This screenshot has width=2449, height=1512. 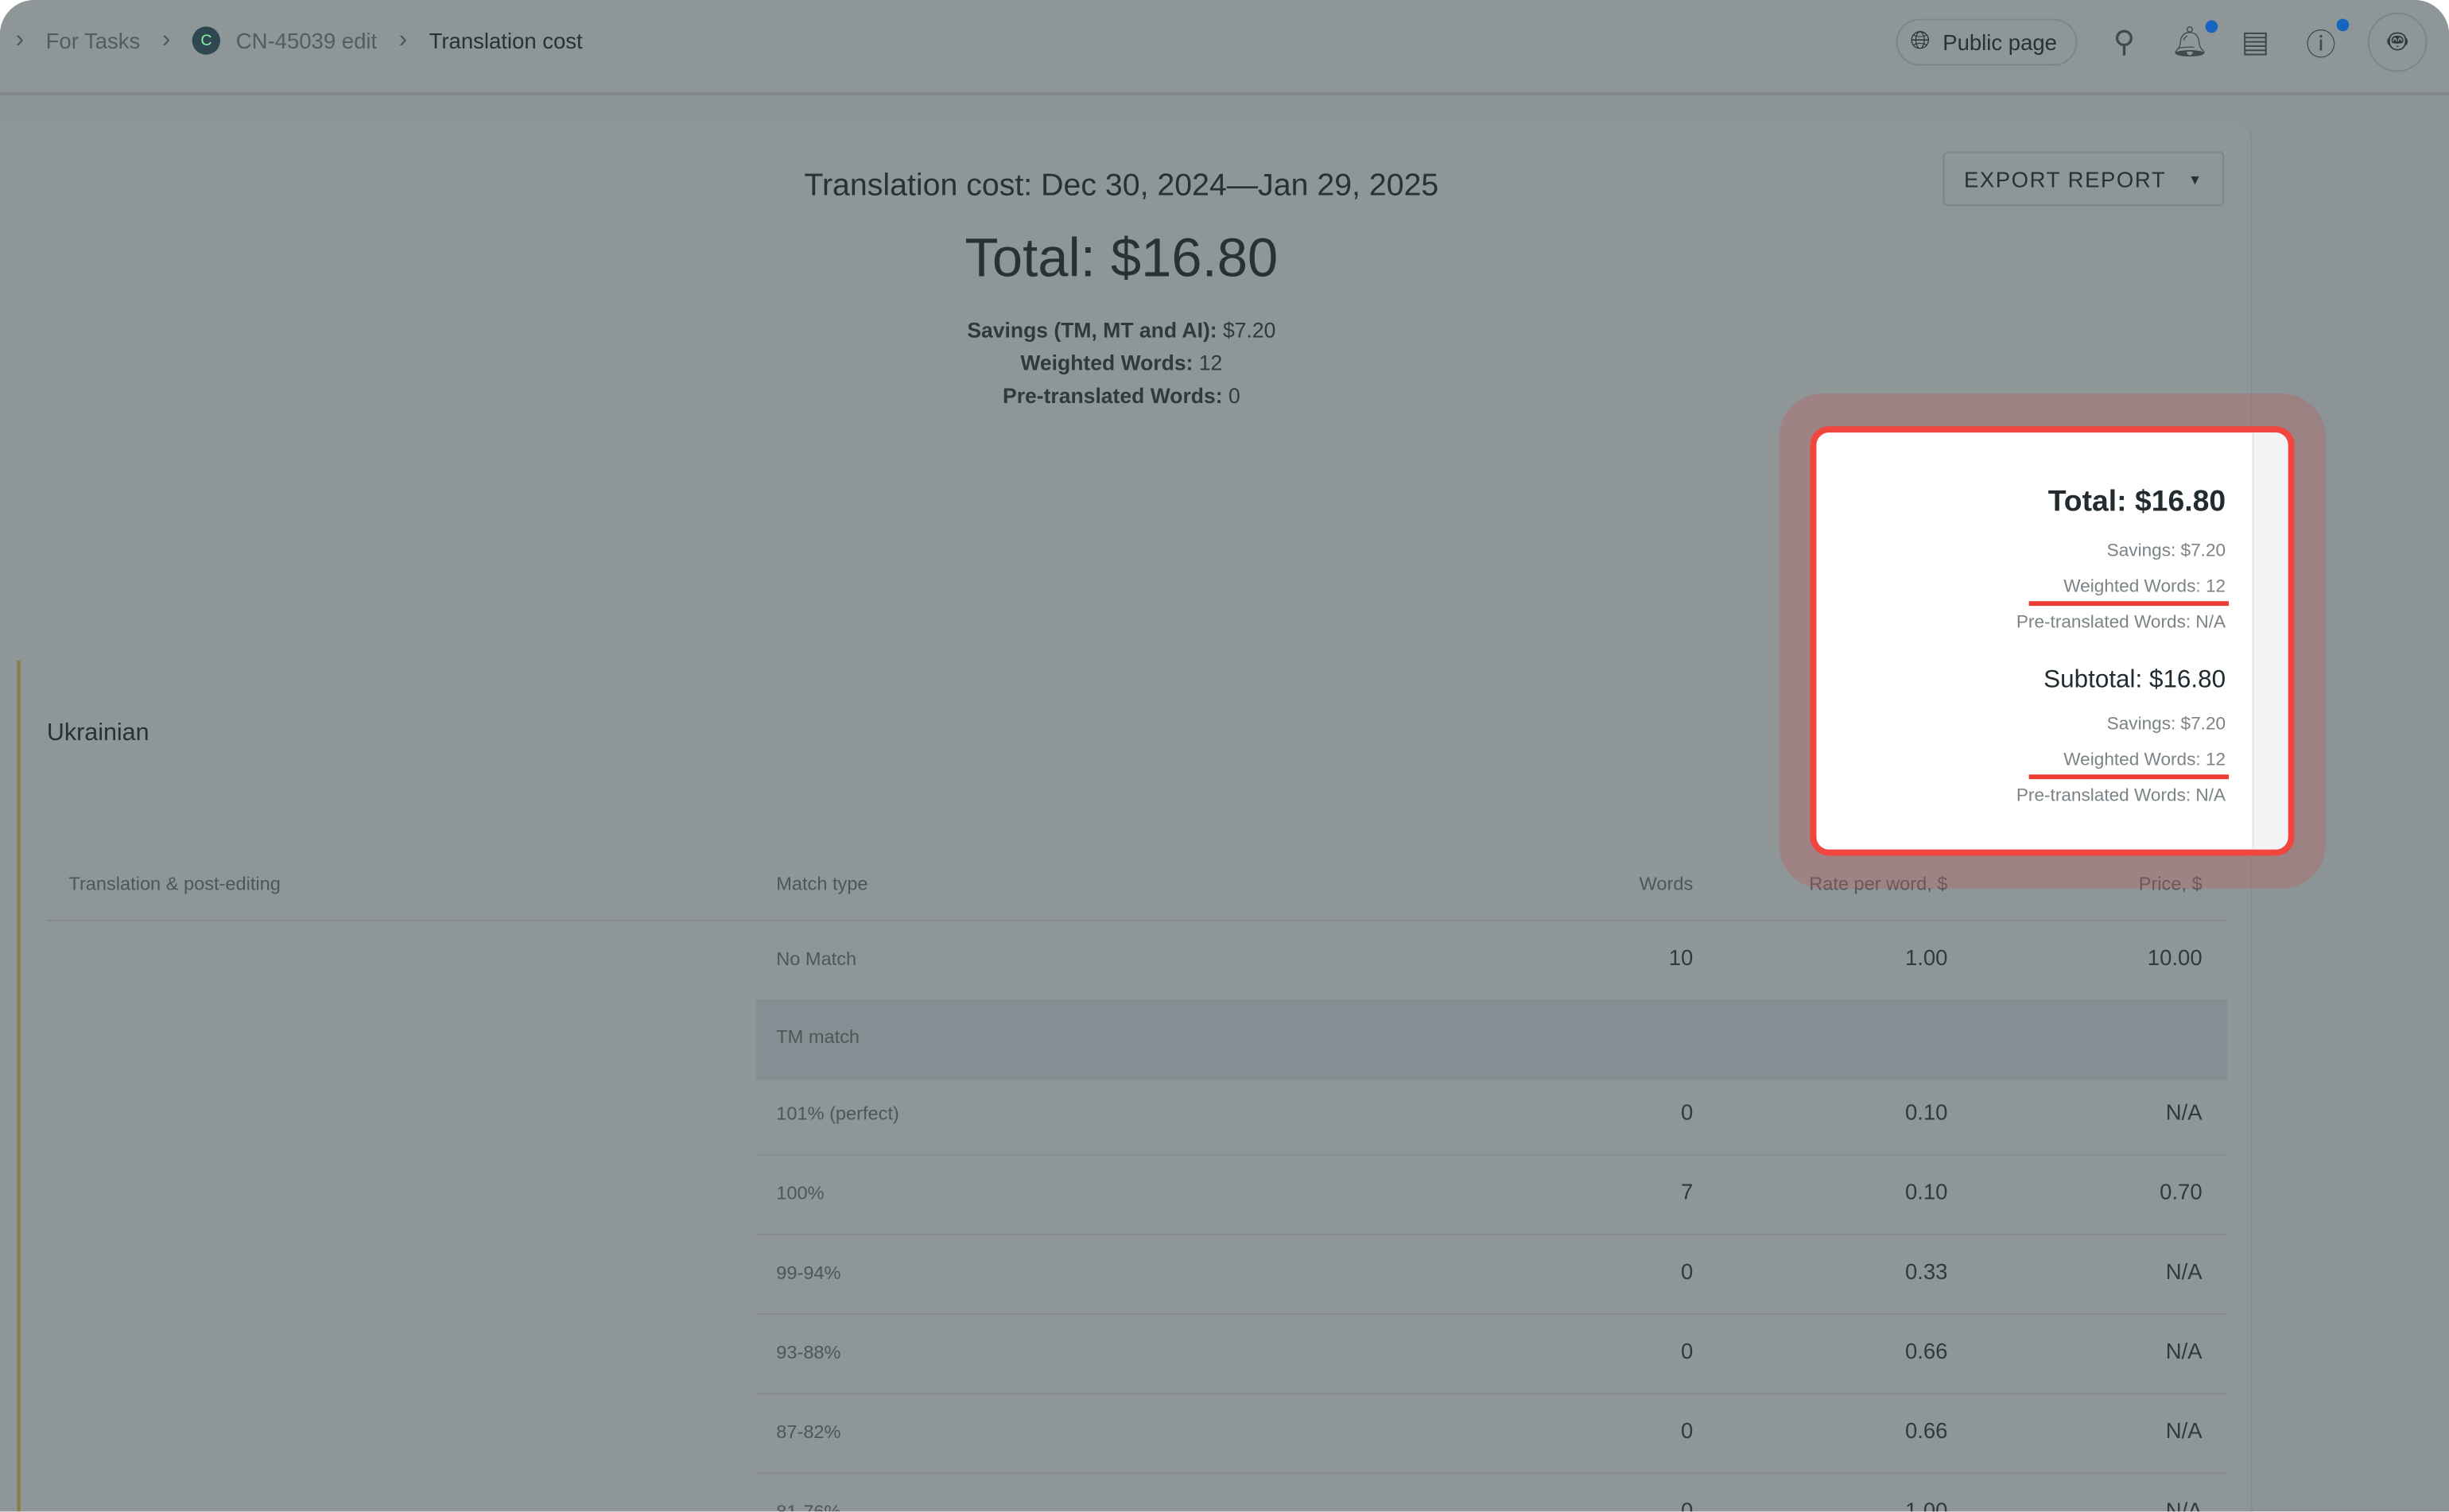 I want to click on caret-down-icon: ▼, so click(x=2195, y=179).